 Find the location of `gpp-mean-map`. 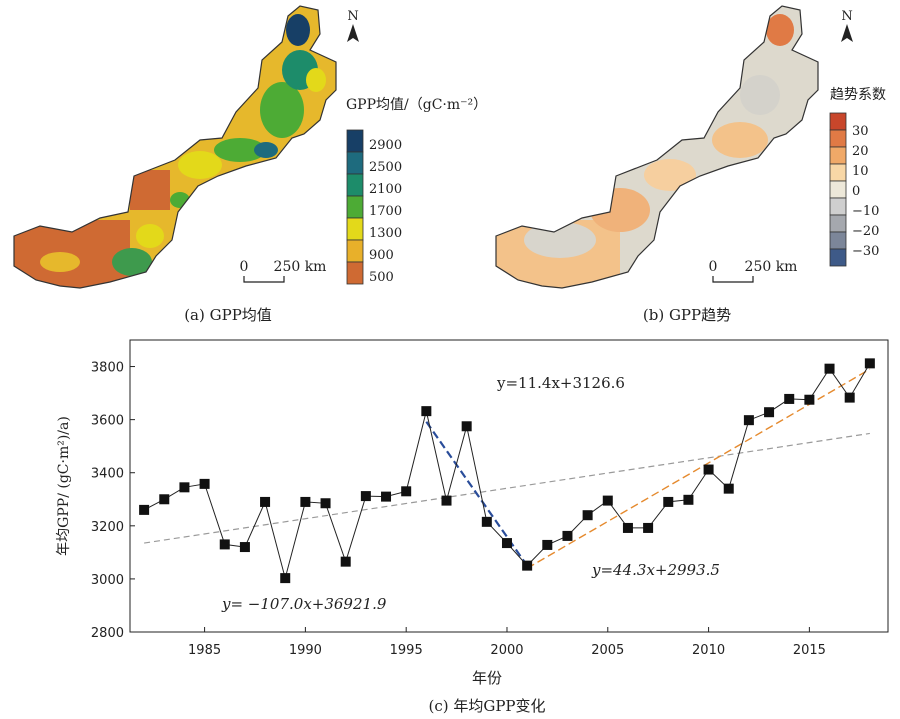

gpp-mean-map is located at coordinates (175, 147).